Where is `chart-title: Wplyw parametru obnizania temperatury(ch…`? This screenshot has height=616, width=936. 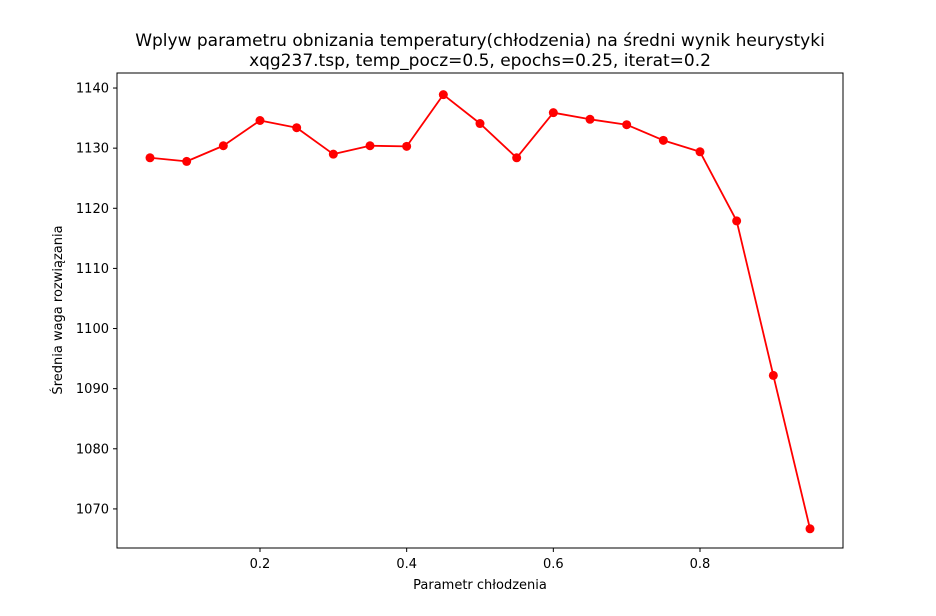
chart-title: Wplyw parametru obnizania temperatury(ch… is located at coordinates (480, 41).